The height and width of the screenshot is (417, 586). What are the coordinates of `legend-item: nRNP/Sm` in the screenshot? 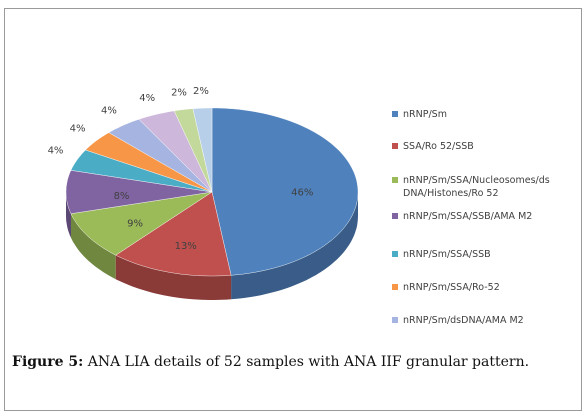 It's located at (472, 114).